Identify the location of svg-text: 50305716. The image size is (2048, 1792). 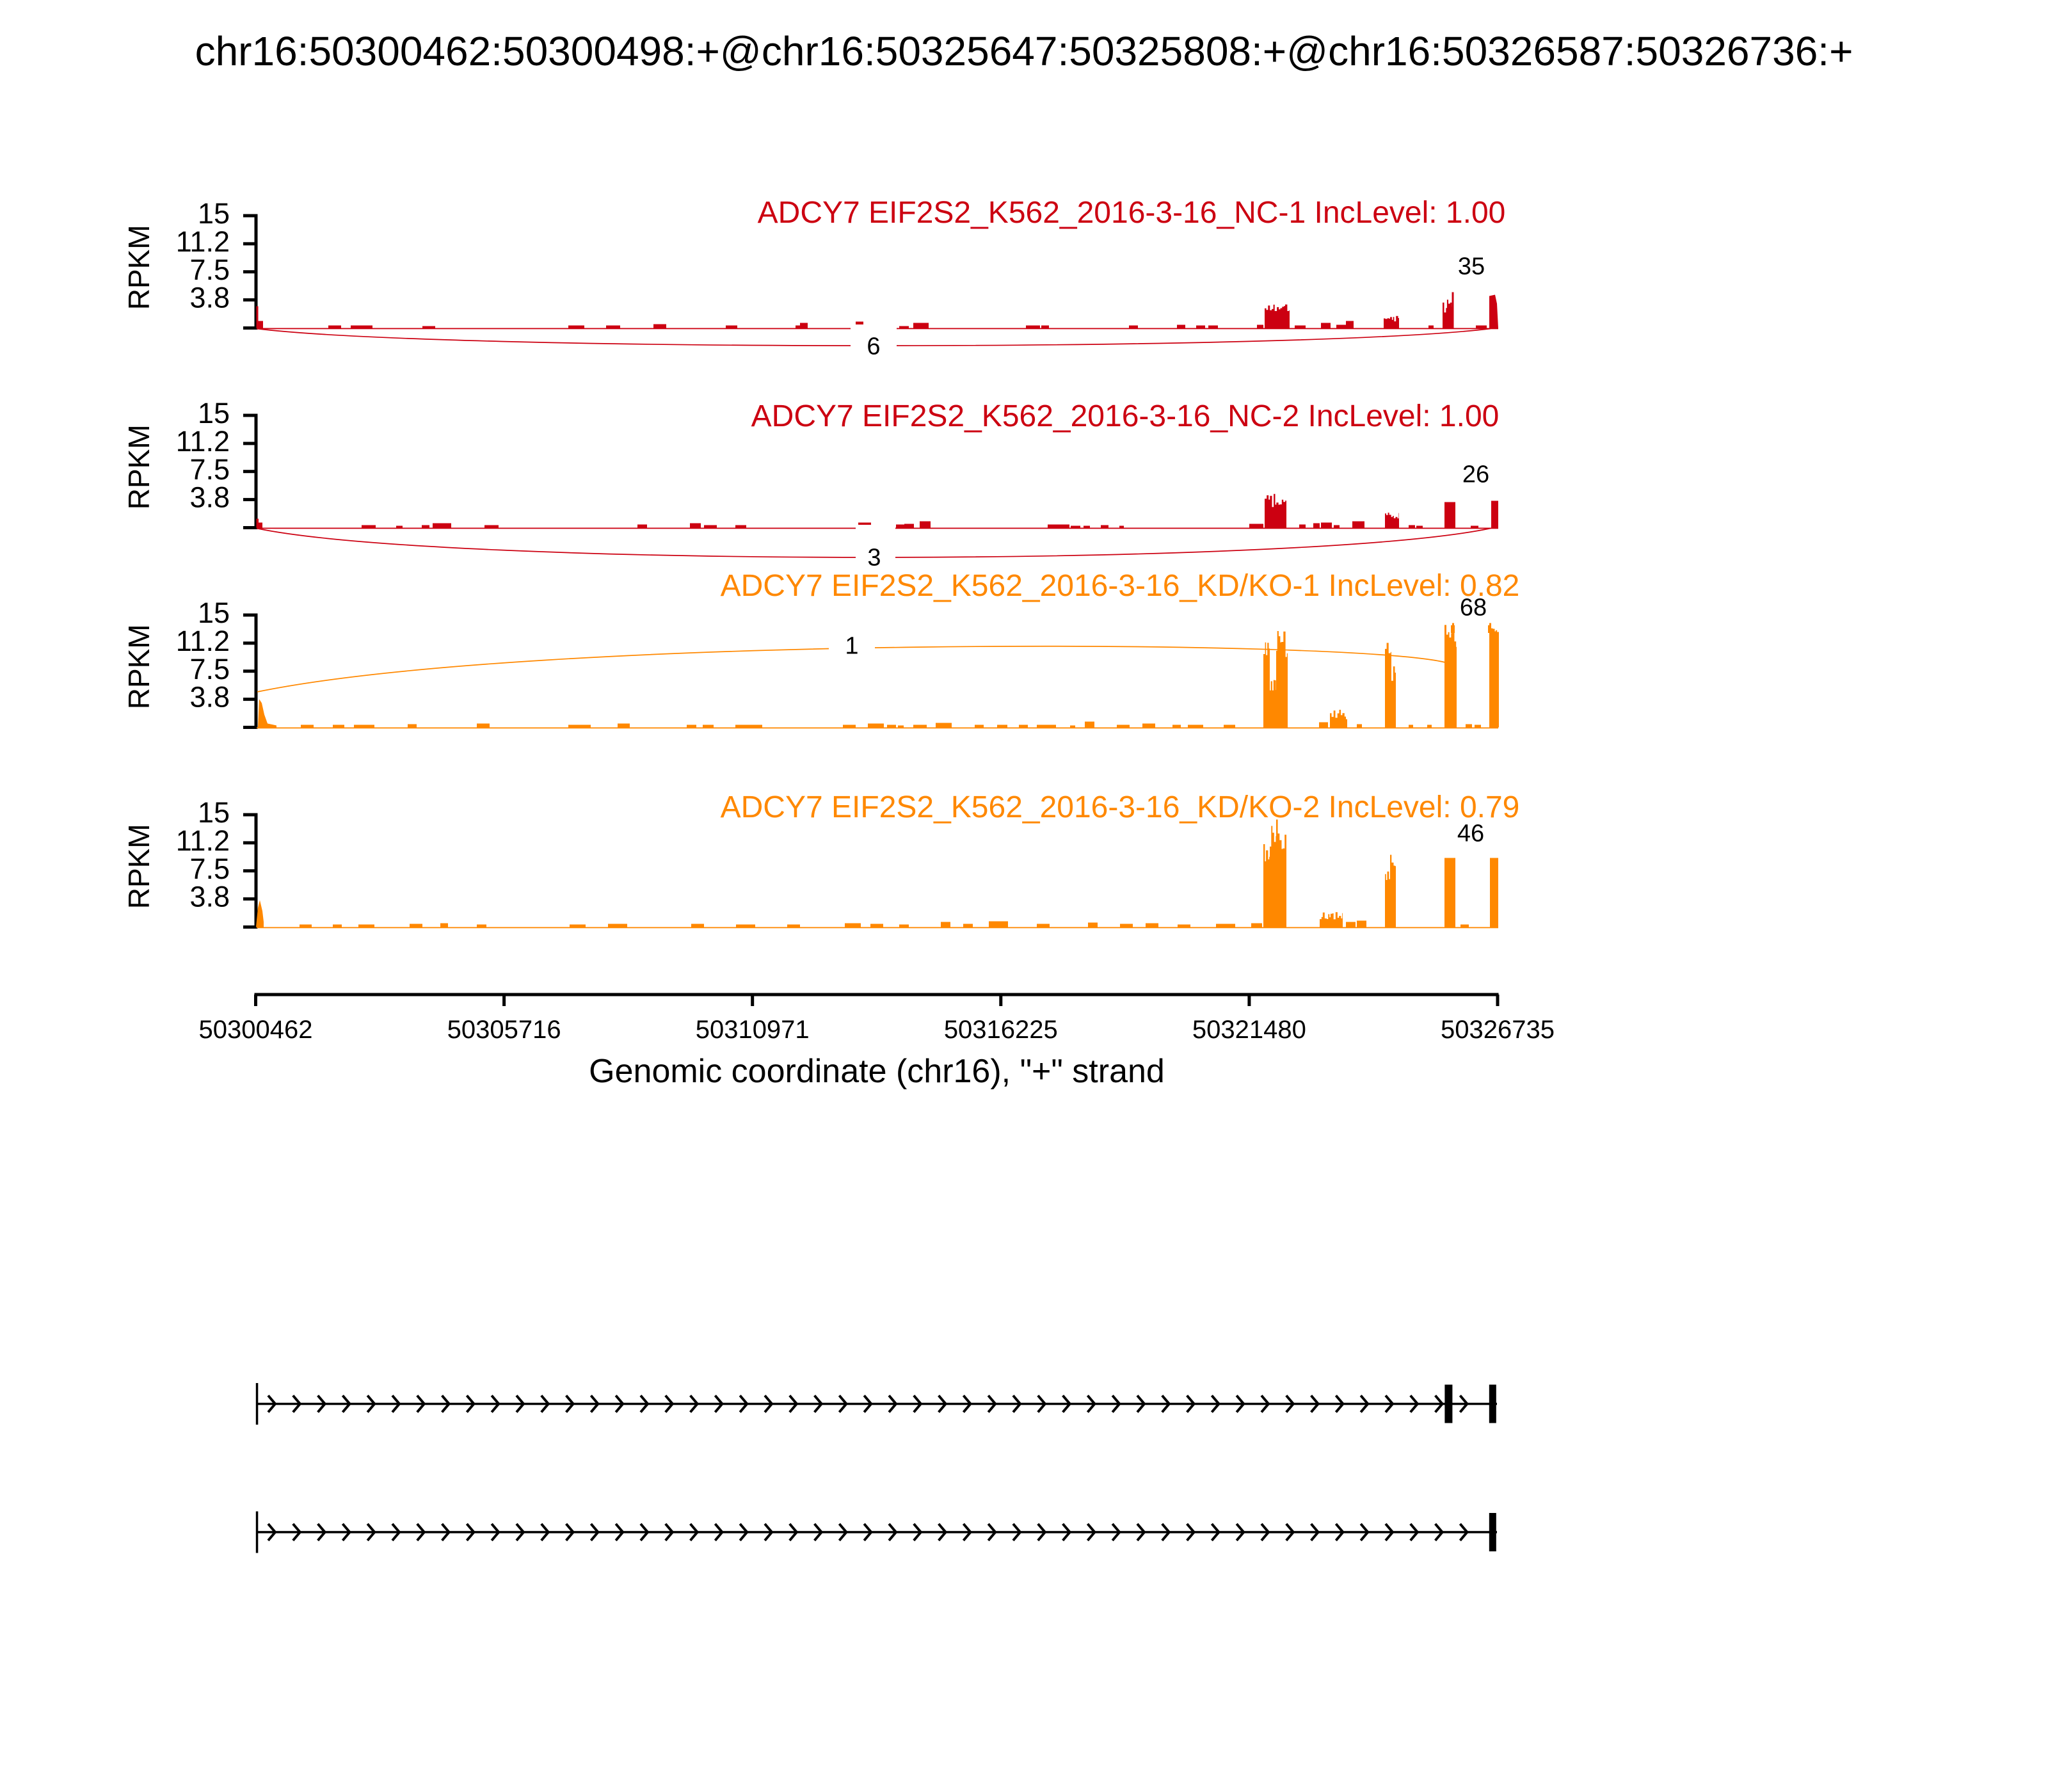
(504, 1030).